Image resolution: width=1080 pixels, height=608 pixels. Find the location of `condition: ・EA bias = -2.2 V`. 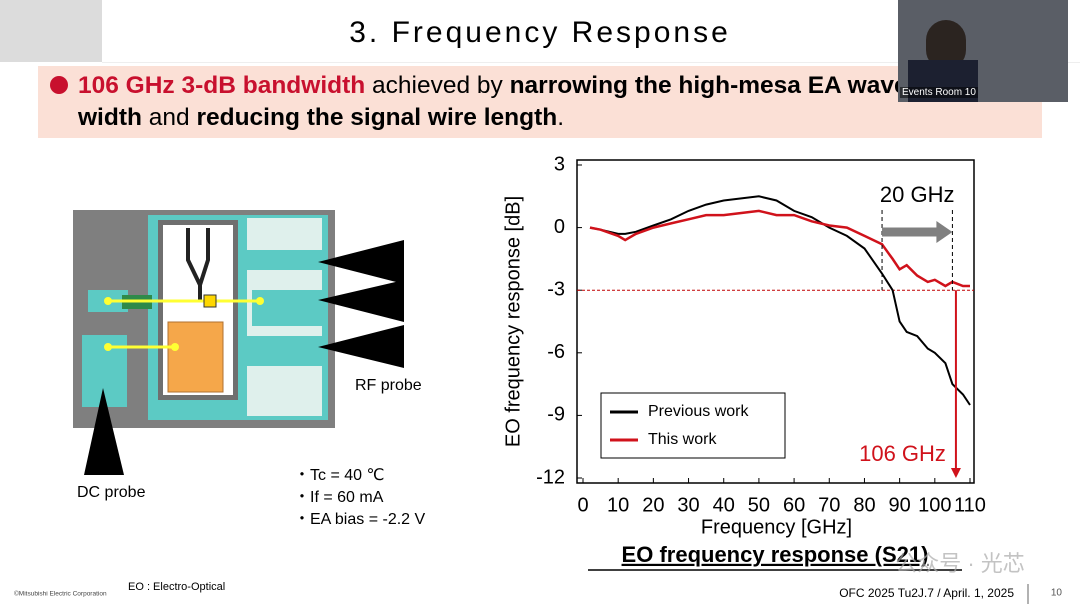

condition: ・EA bias = -2.2 V is located at coordinates (360, 519).